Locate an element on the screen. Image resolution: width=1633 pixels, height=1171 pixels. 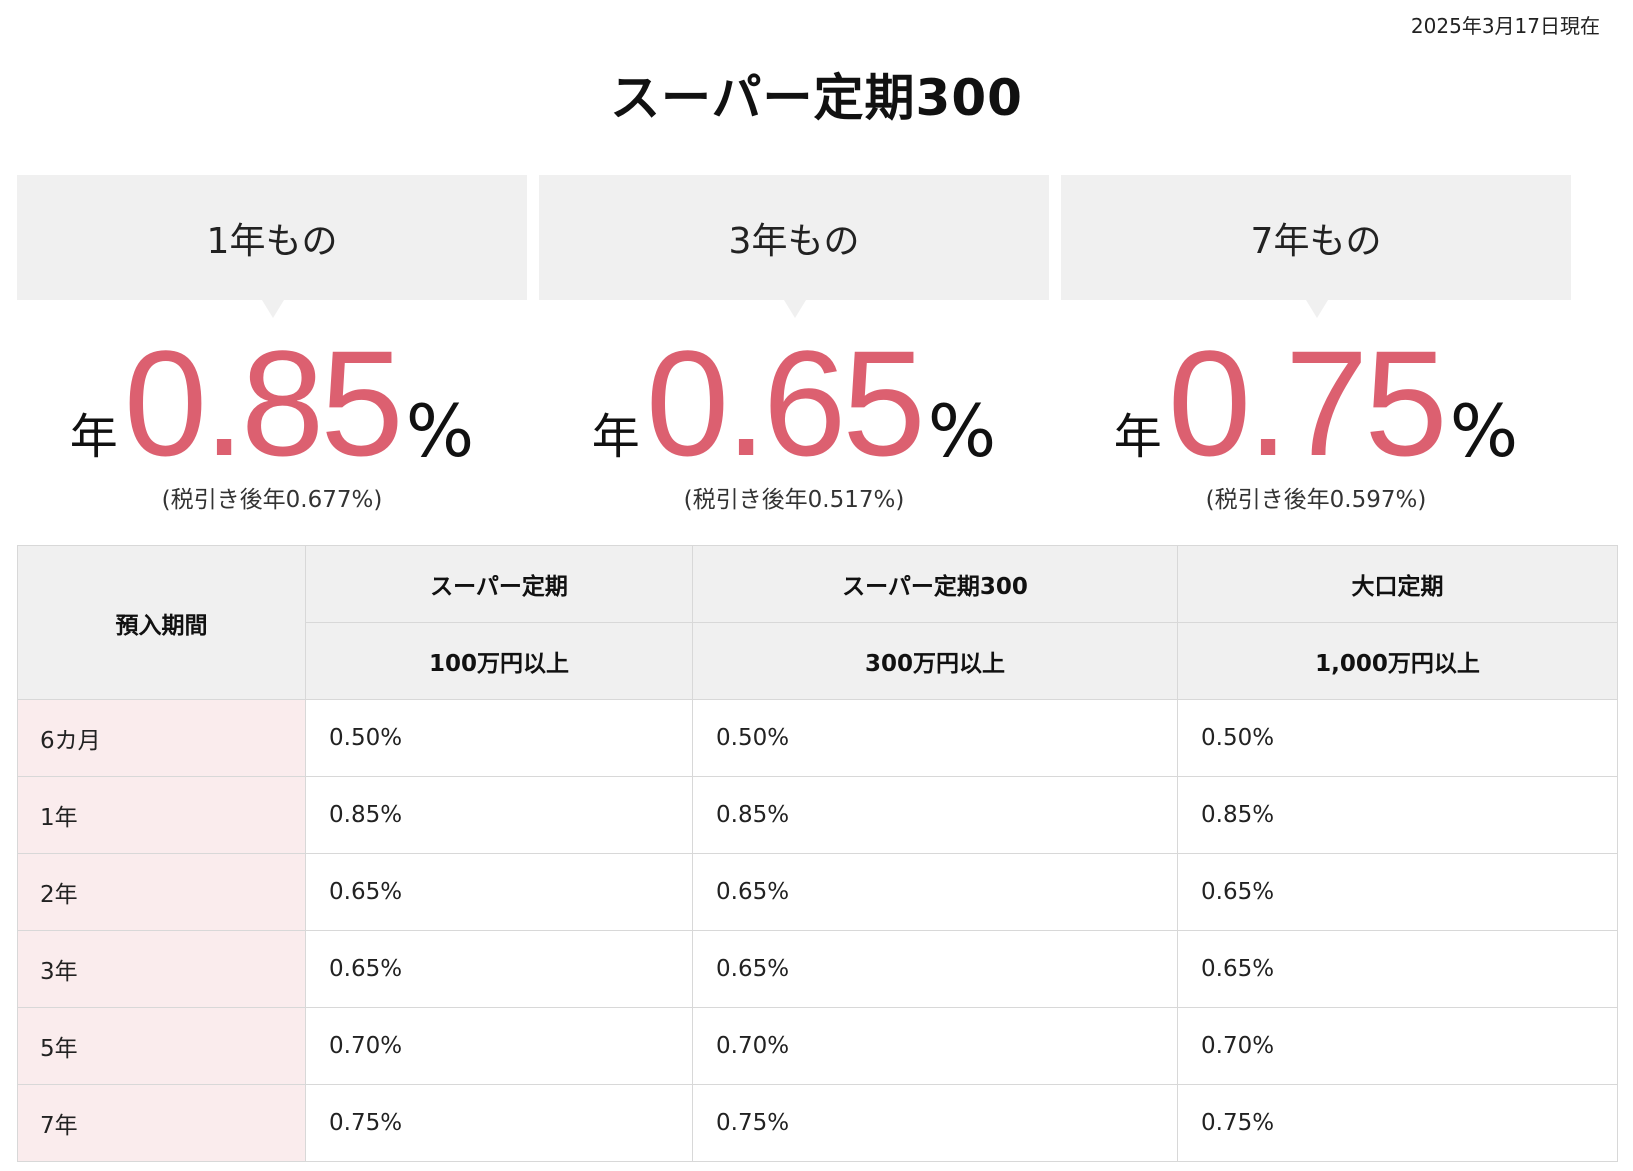
after-tax-rate: (税引き後年0.517%) is located at coordinates (794, 500).